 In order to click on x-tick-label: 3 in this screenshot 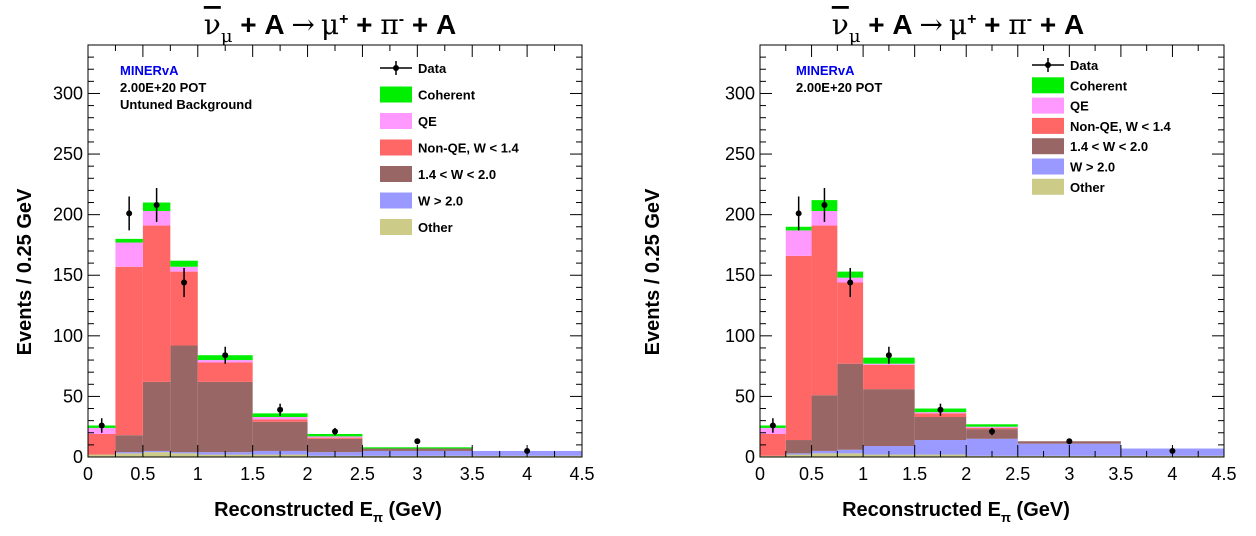, I will do `click(1069, 474)`.